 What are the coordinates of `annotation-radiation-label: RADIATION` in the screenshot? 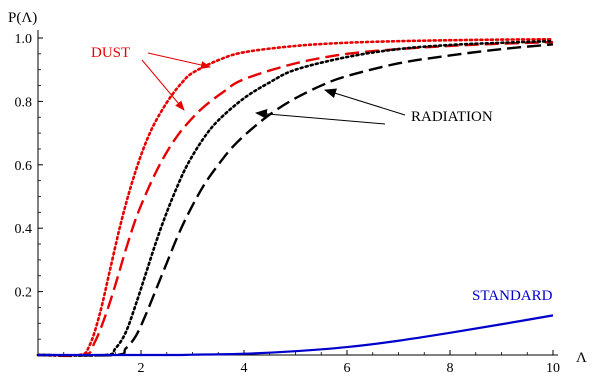 It's located at (452, 117).